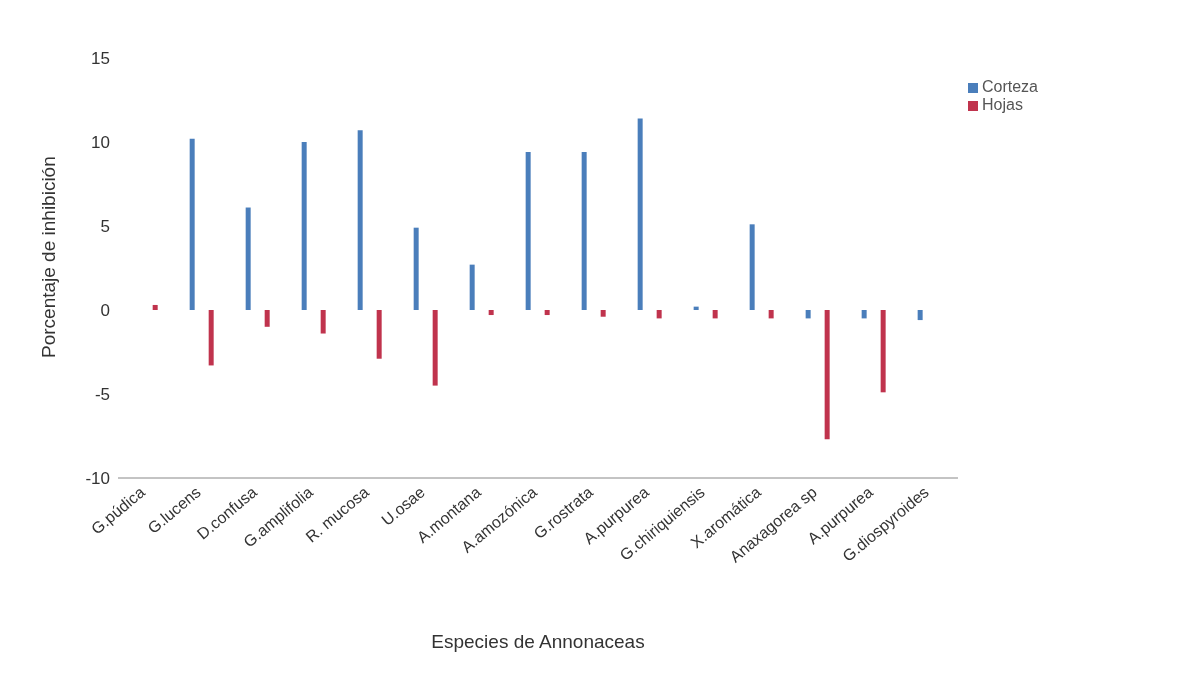 The image size is (1182, 673). Describe the element at coordinates (97, 479) in the screenshot. I see `y-tick-label: -10` at that location.